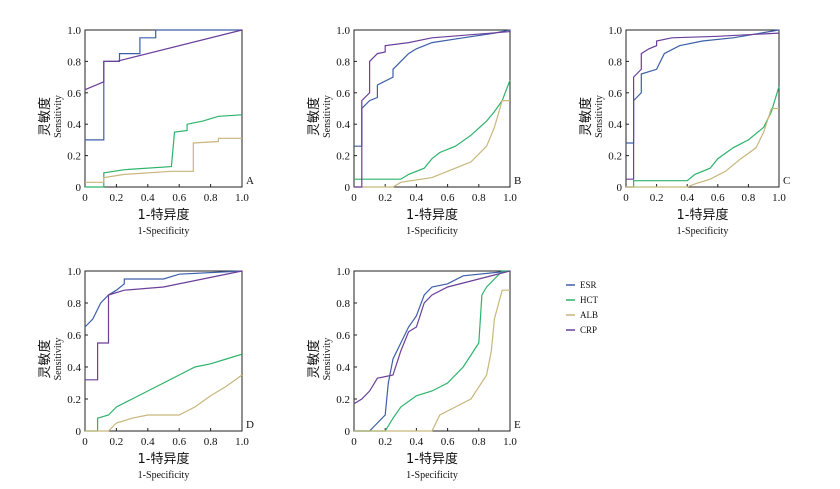 Image resolution: width=840 pixels, height=489 pixels. Describe the element at coordinates (517, 425) in the screenshot. I see `panel-label: E` at that location.